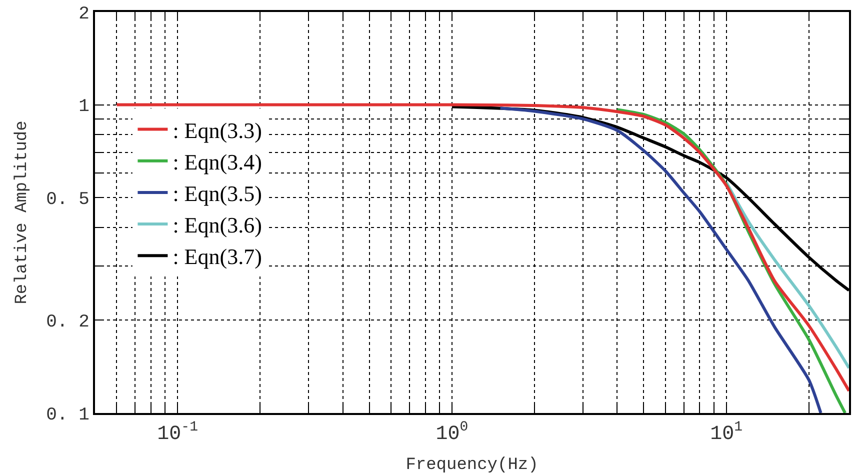 This screenshot has width=853, height=475. I want to click on legend-label: : Eqn(3.6), so click(217, 225).